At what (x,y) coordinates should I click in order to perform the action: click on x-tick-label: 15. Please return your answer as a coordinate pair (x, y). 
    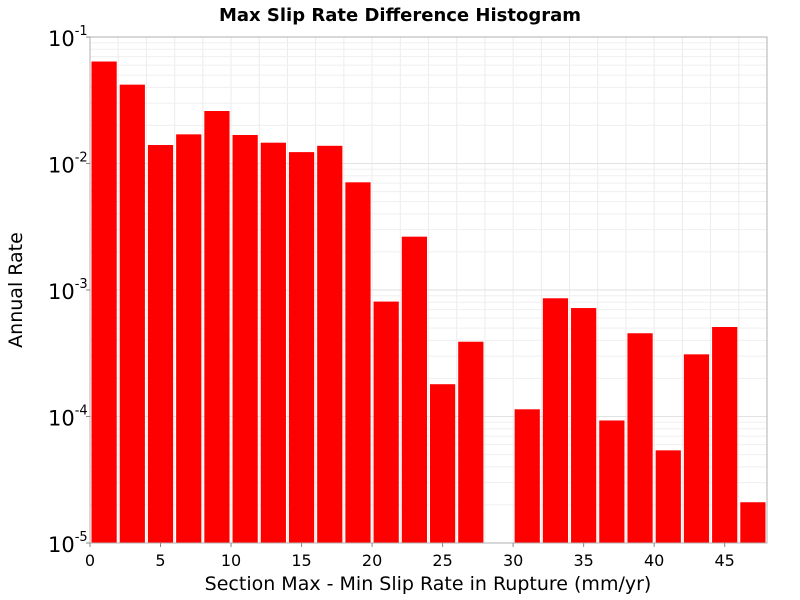
    Looking at the image, I should click on (301, 560).